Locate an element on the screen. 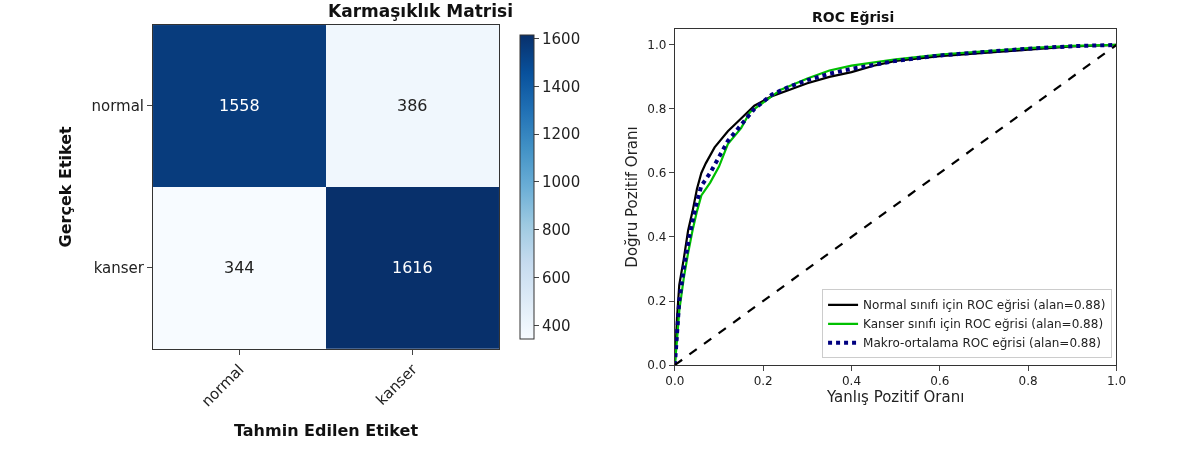 The height and width of the screenshot is (461, 1189). color-bar-label: 1400 is located at coordinates (561, 86).